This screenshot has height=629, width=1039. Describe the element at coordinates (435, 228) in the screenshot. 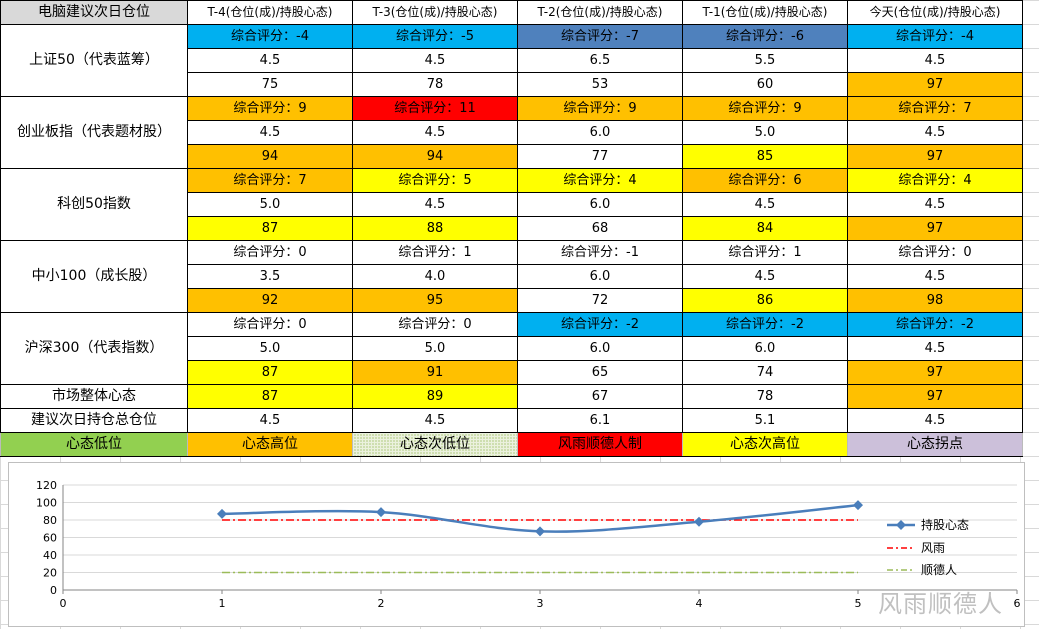

I see `mood-cell: 88` at that location.